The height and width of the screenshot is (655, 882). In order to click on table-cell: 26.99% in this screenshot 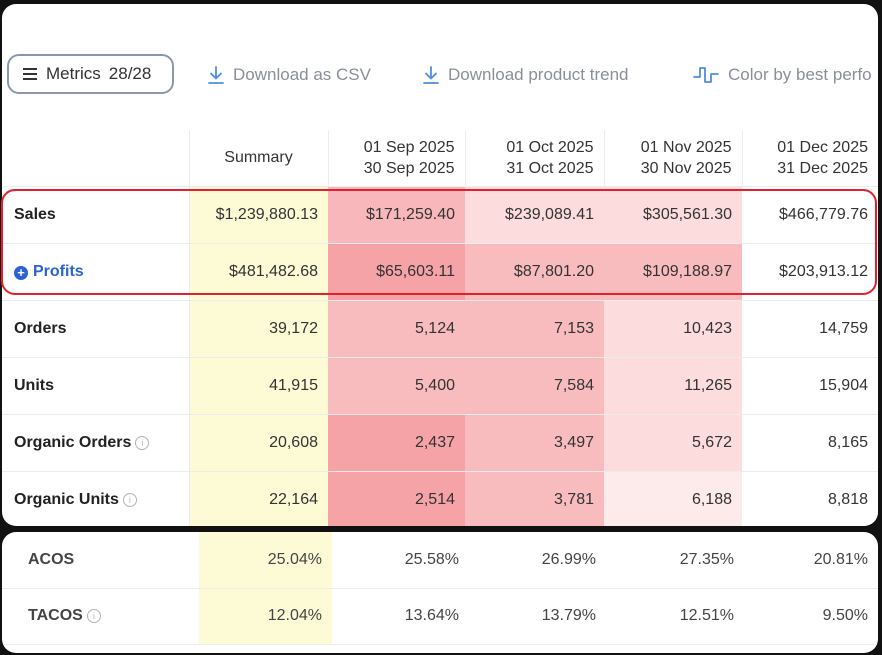, I will do `click(537, 560)`.